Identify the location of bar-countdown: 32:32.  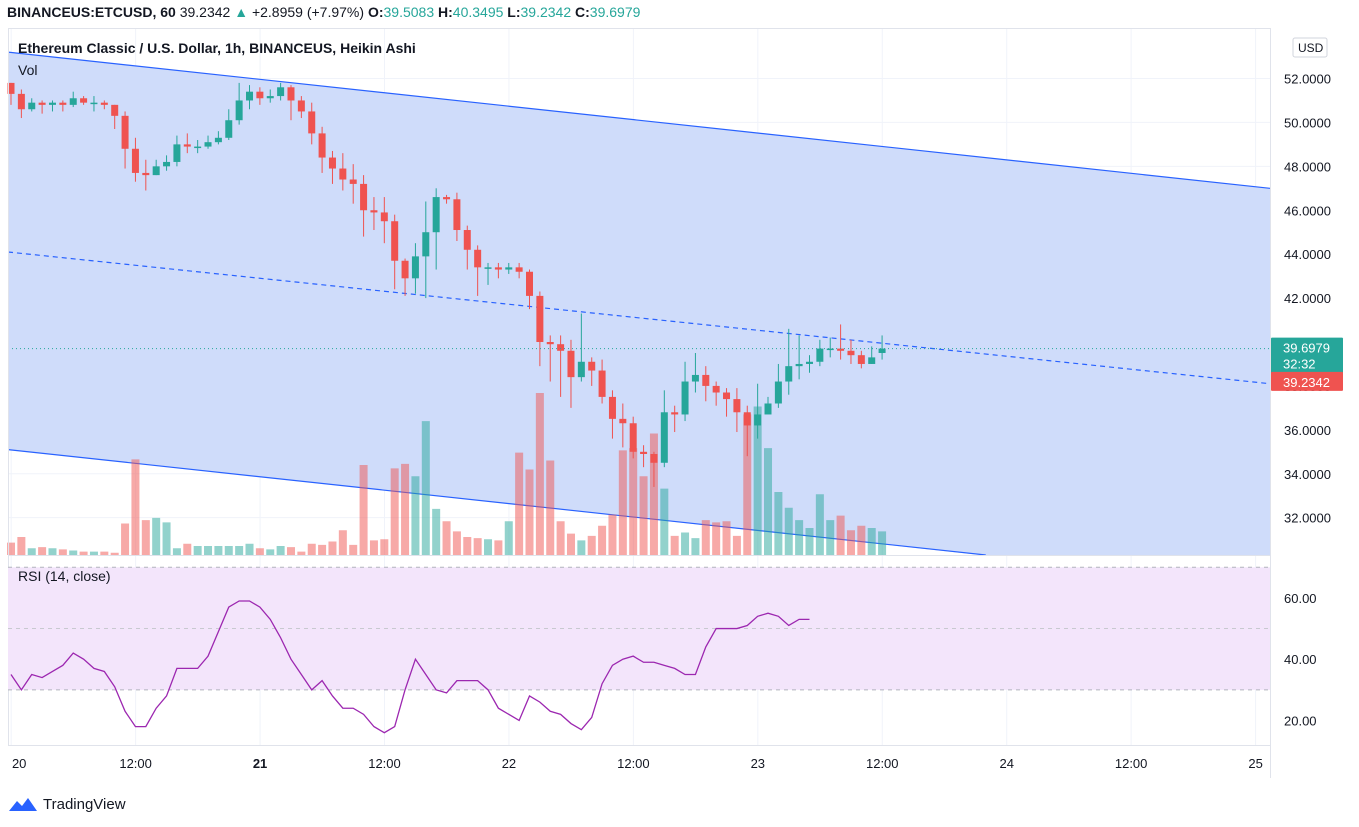
(1299, 364).